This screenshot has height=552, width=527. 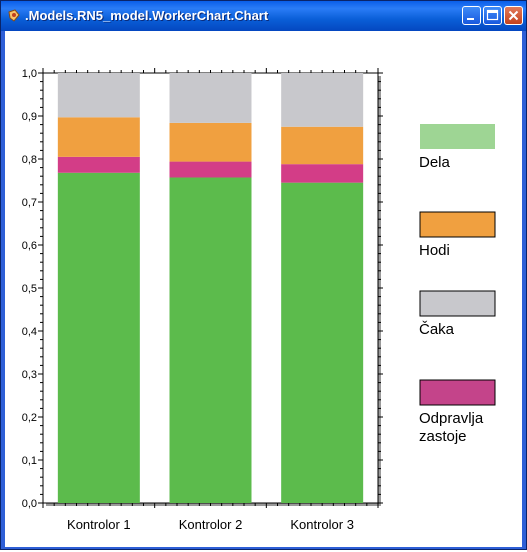 What do you see at coordinates (451, 418) in the screenshot?
I see `legend-label: Odpravlja` at bounding box center [451, 418].